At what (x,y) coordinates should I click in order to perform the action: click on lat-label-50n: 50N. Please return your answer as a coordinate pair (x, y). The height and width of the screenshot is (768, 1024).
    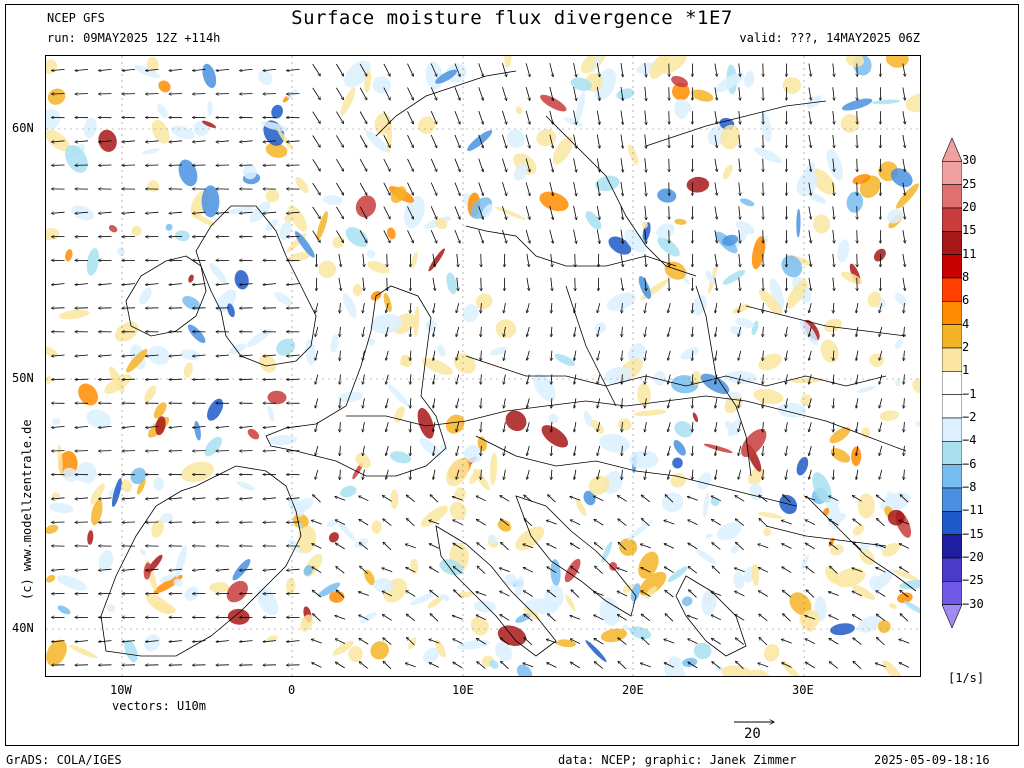
    Looking at the image, I should click on (23, 378).